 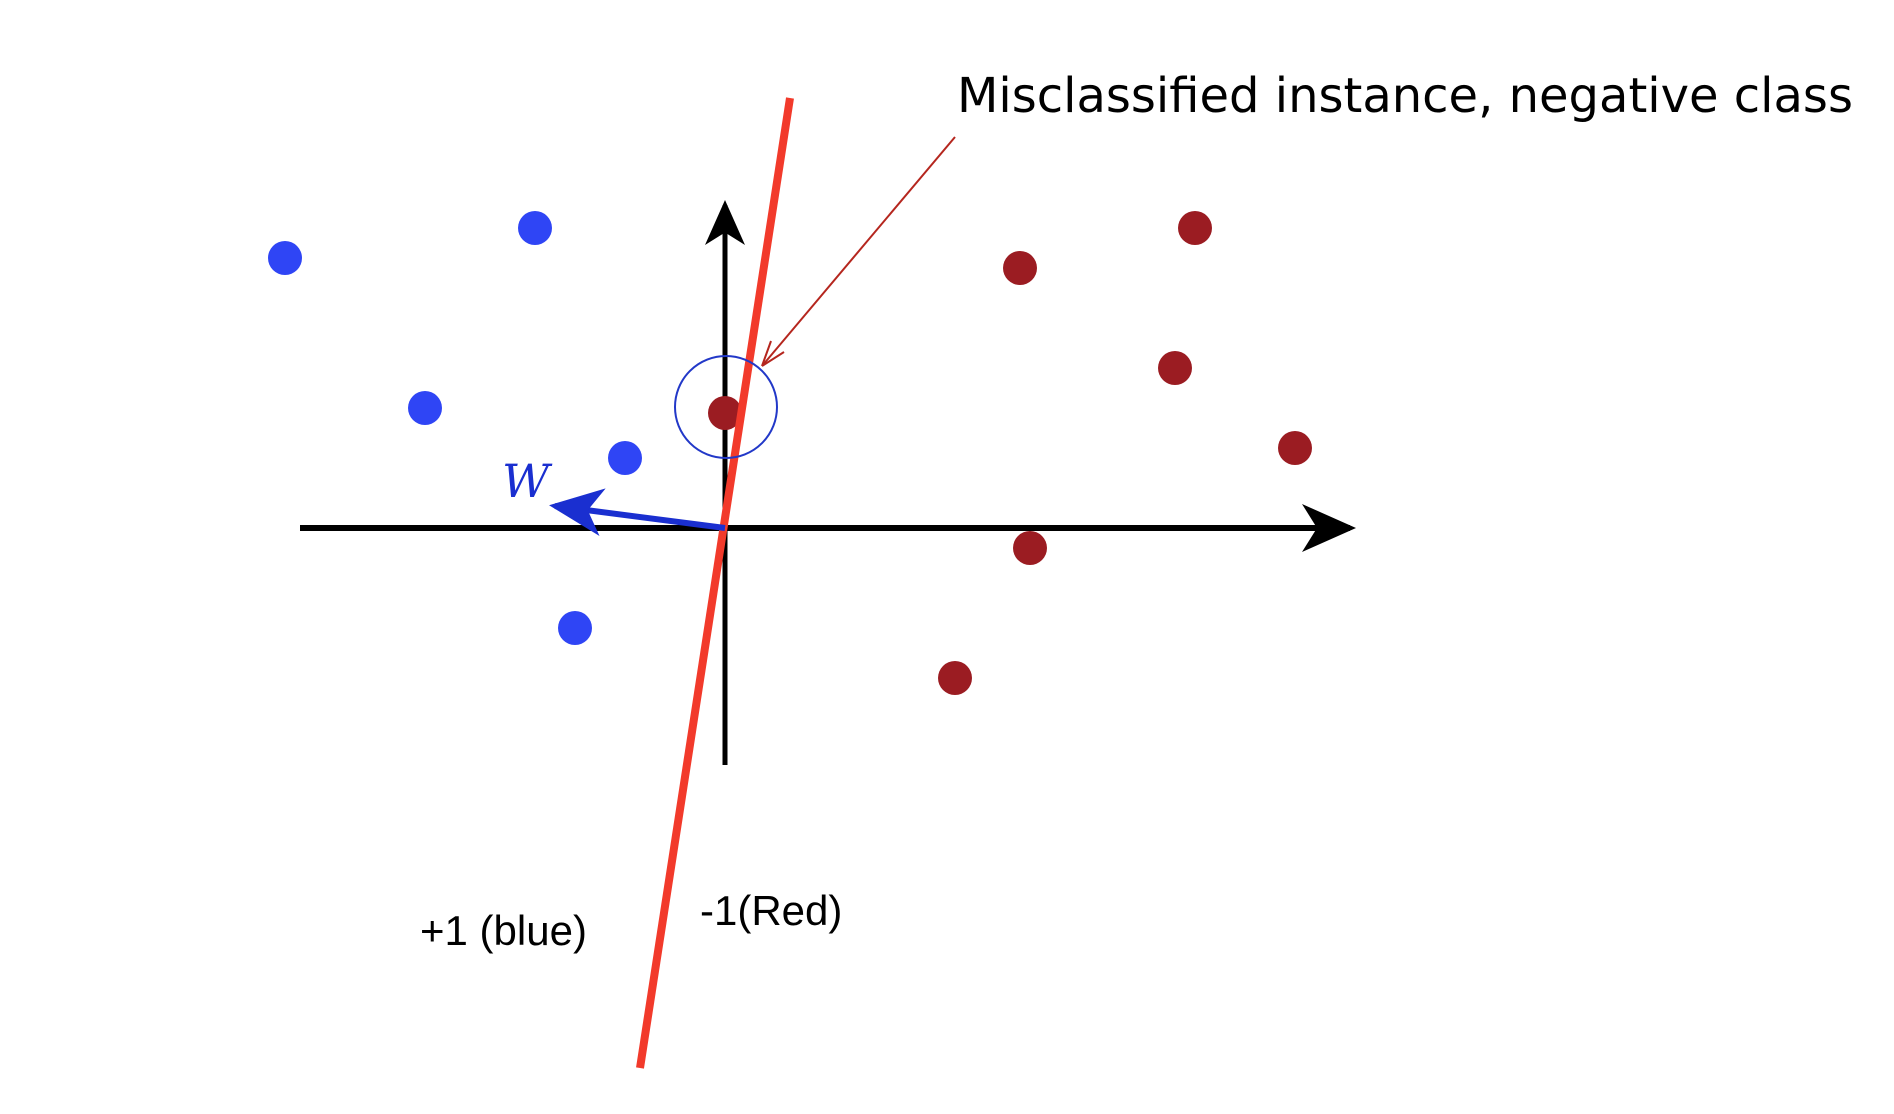 What do you see at coordinates (1405, 96) in the screenshot?
I see `annotation-text: Misclassified instance, negative class` at bounding box center [1405, 96].